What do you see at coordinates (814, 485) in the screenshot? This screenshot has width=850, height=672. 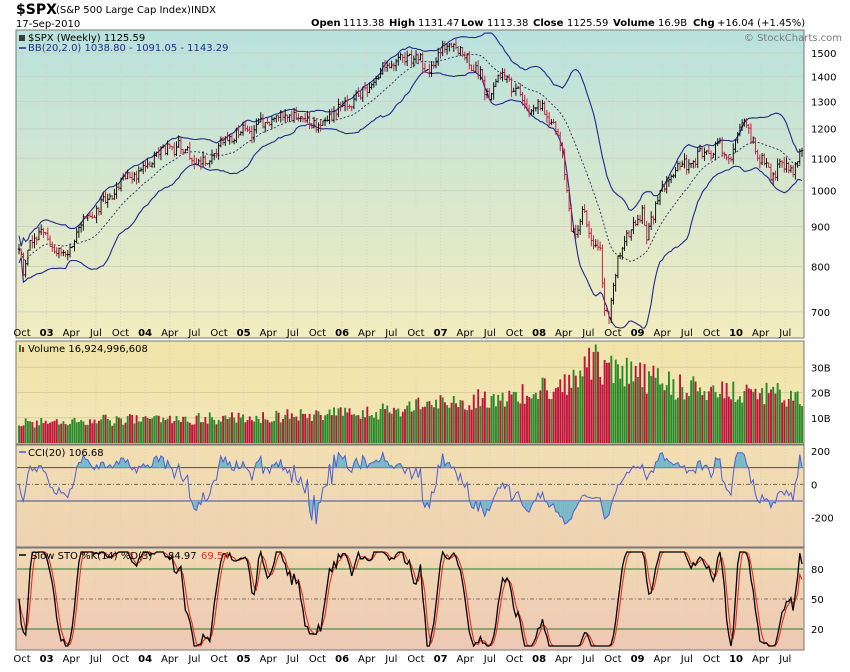 I see `cci-tick-label: 0` at bounding box center [814, 485].